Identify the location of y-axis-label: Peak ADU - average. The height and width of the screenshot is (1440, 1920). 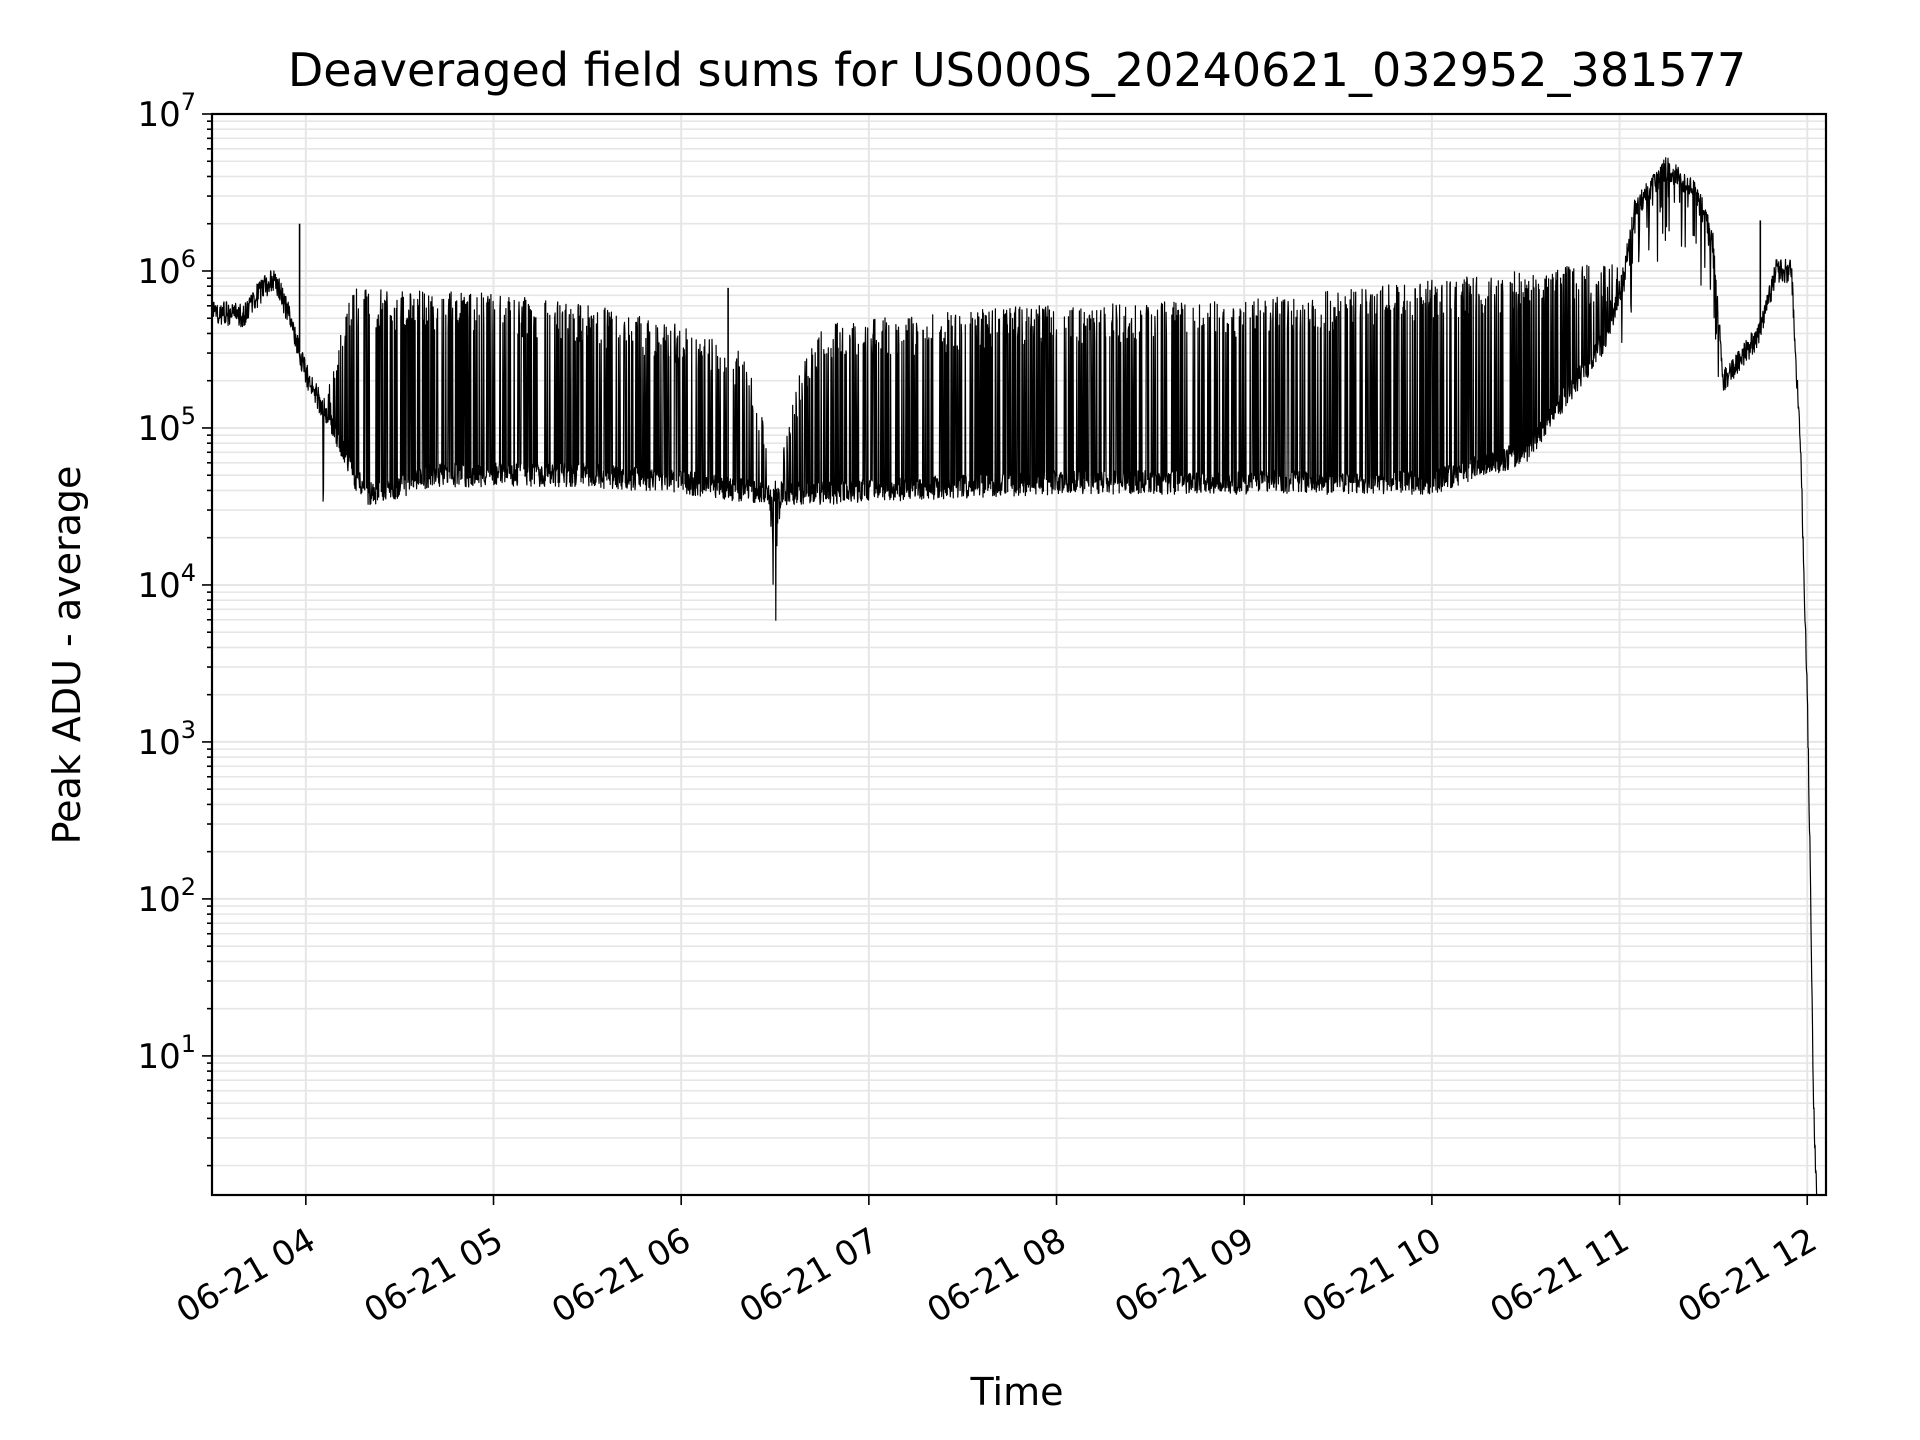
(67, 655).